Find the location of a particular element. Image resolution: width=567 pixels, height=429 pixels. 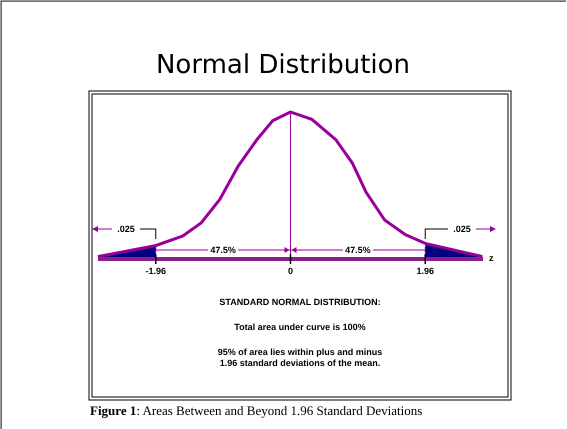

x-tick-label: 0 is located at coordinates (291, 271).